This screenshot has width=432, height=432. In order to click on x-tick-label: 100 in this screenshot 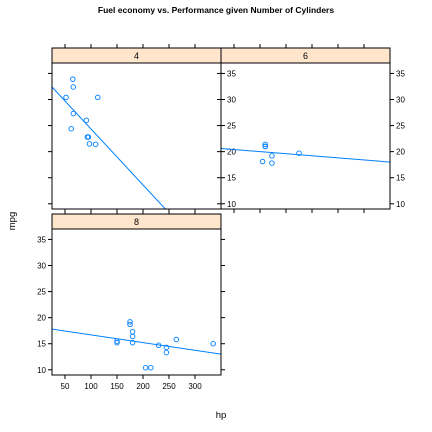, I will do `click(91, 386)`.